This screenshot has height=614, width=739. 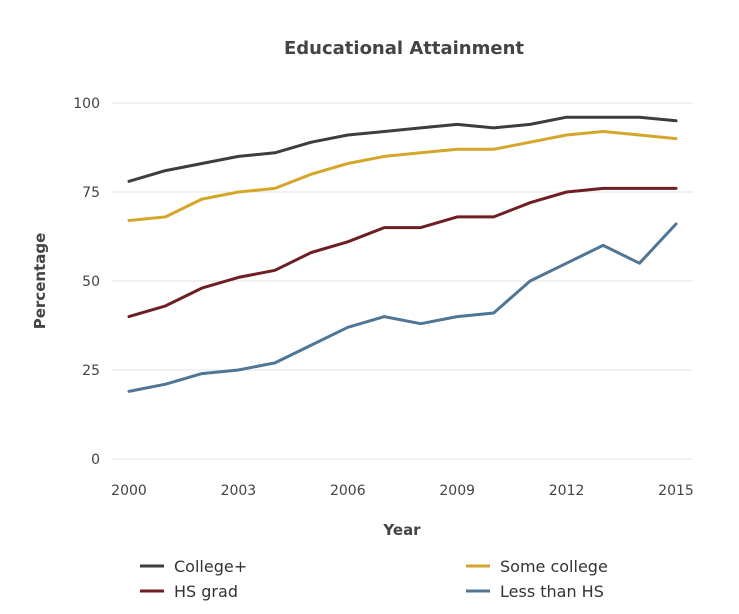 I want to click on series-line-some-college, so click(x=402, y=176).